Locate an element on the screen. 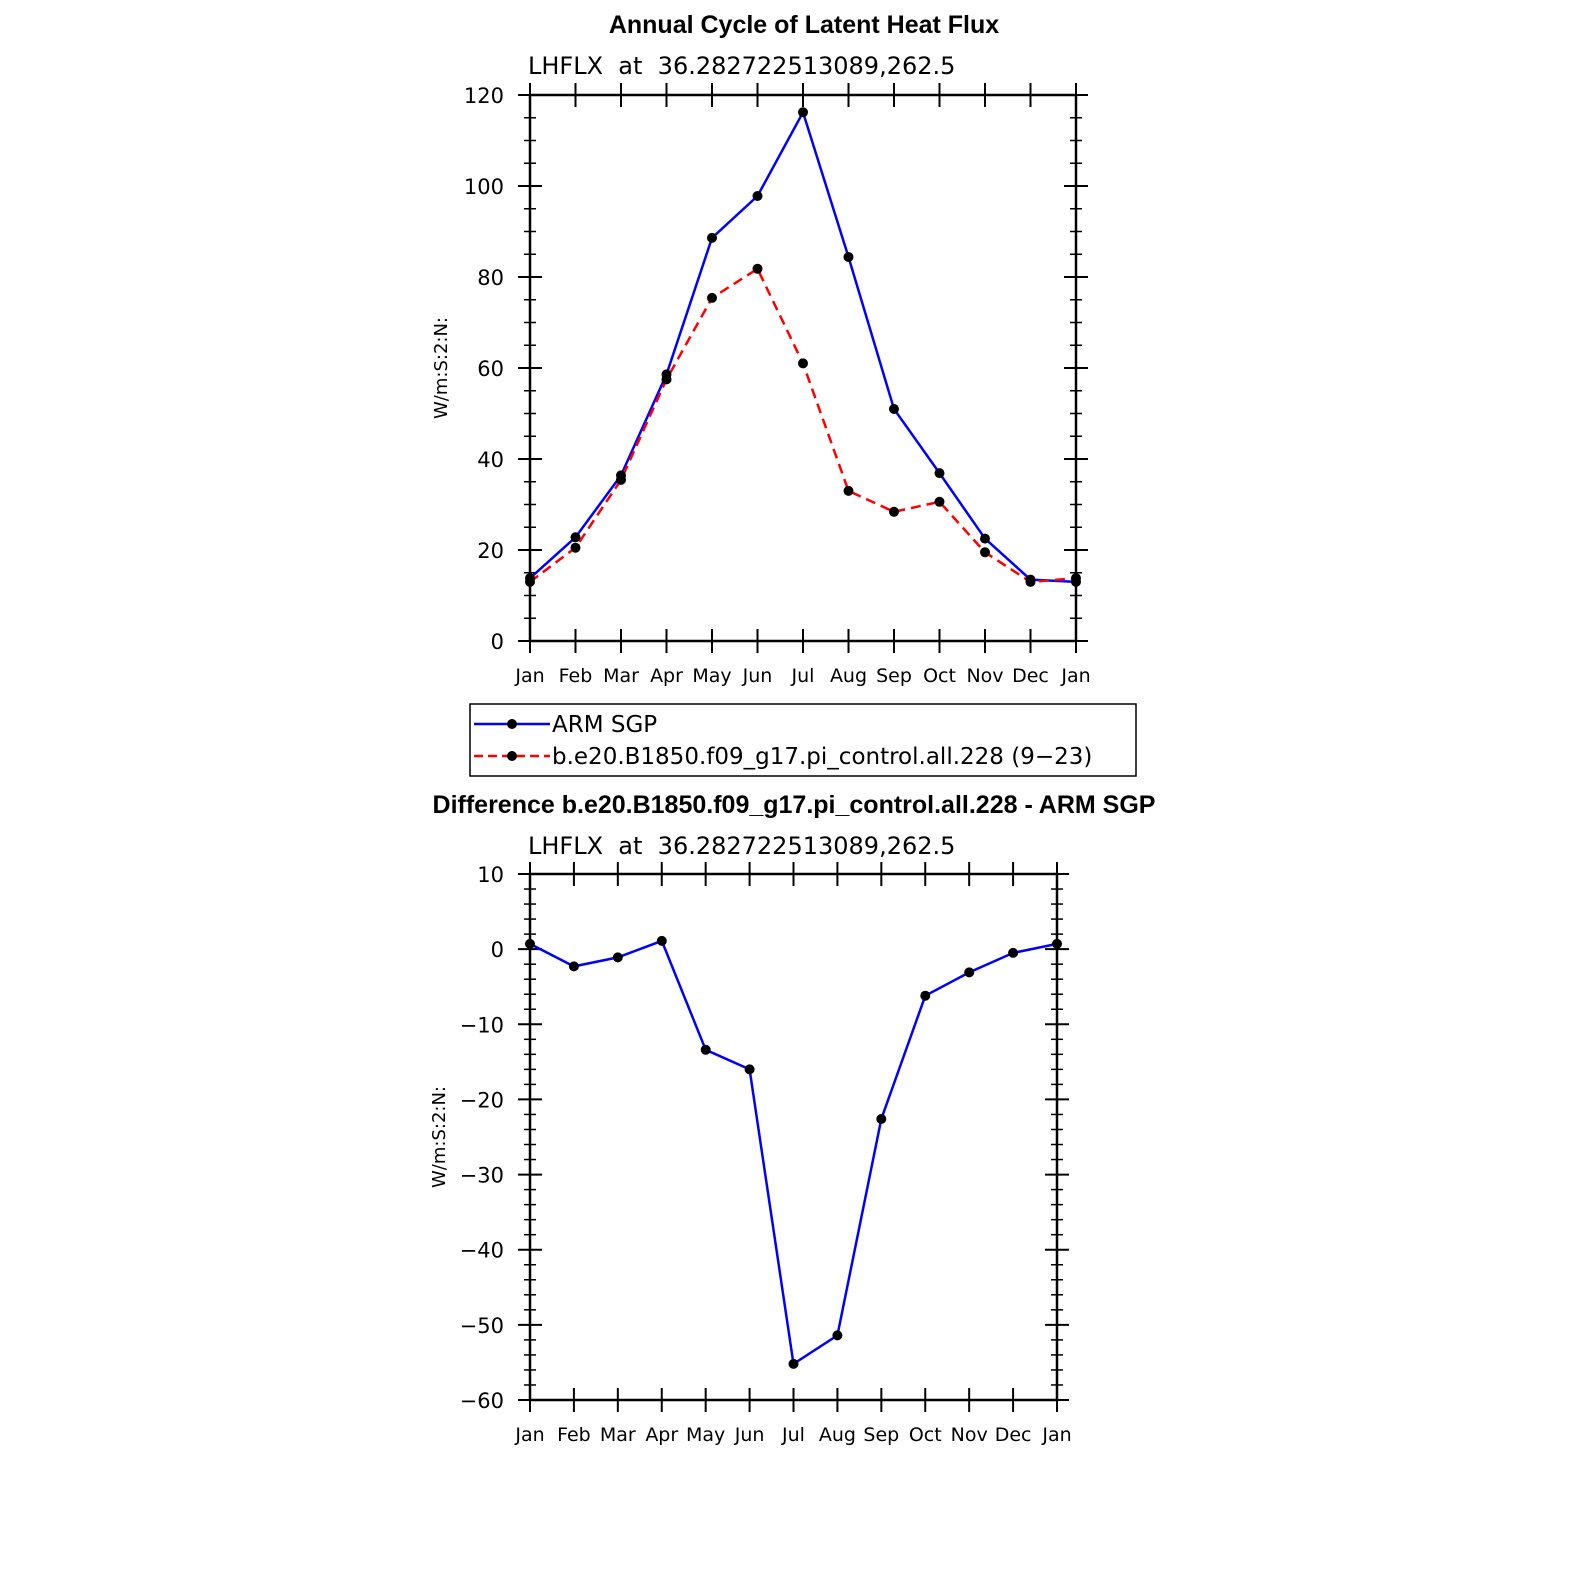 This screenshot has width=1574, height=1574. y-tick-label: −50 is located at coordinates (482, 1326).